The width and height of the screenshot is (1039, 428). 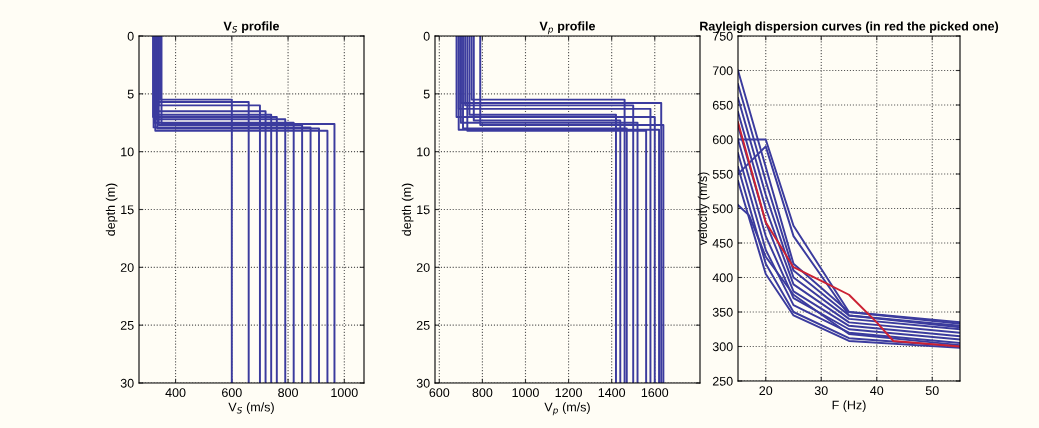 I want to click on chart-title: V$_{p}$ profile, so click(x=567, y=28).